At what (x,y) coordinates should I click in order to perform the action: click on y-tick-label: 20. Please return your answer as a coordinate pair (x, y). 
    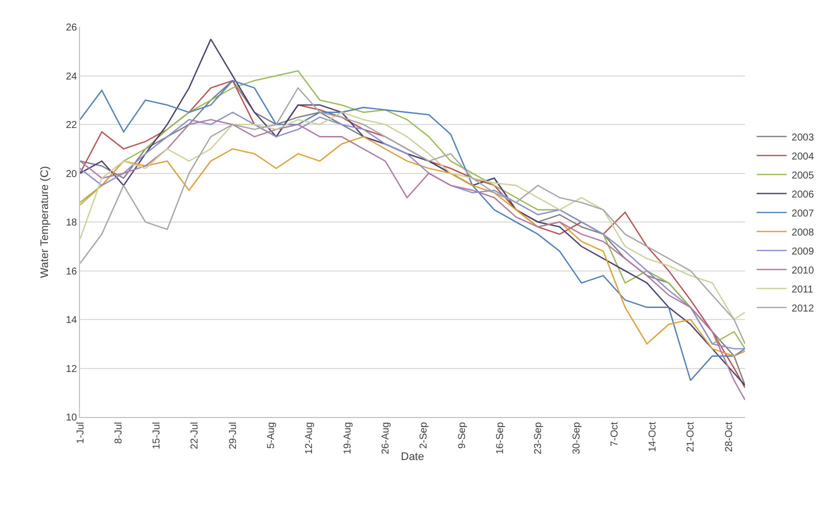
    Looking at the image, I should click on (72, 174).